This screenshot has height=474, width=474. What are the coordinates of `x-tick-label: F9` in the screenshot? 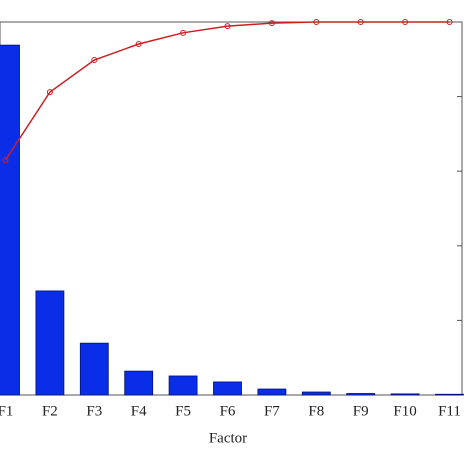 It's located at (361, 411).